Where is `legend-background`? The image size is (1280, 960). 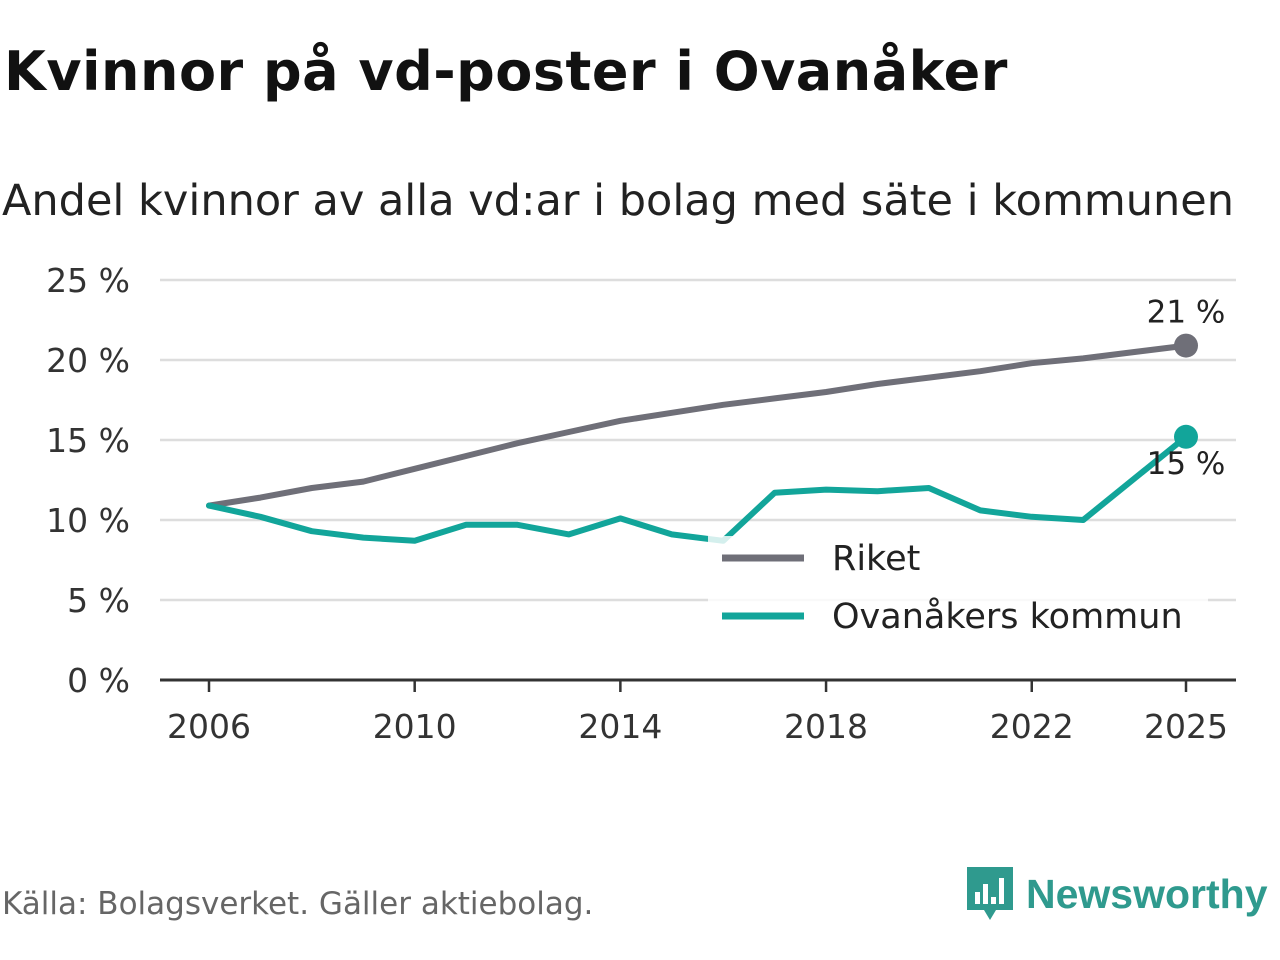 legend-background is located at coordinates (958, 589).